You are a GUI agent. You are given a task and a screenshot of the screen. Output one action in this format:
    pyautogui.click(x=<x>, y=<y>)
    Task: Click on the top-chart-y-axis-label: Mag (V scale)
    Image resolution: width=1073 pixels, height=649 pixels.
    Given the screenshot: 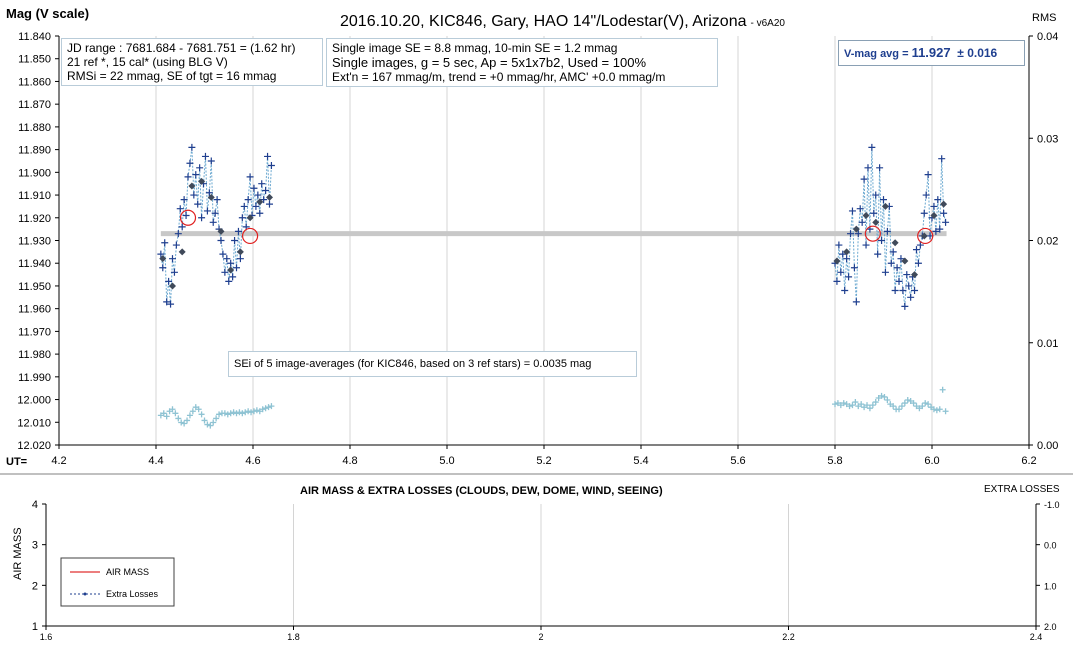 What is the action you would take?
    pyautogui.click(x=47, y=13)
    